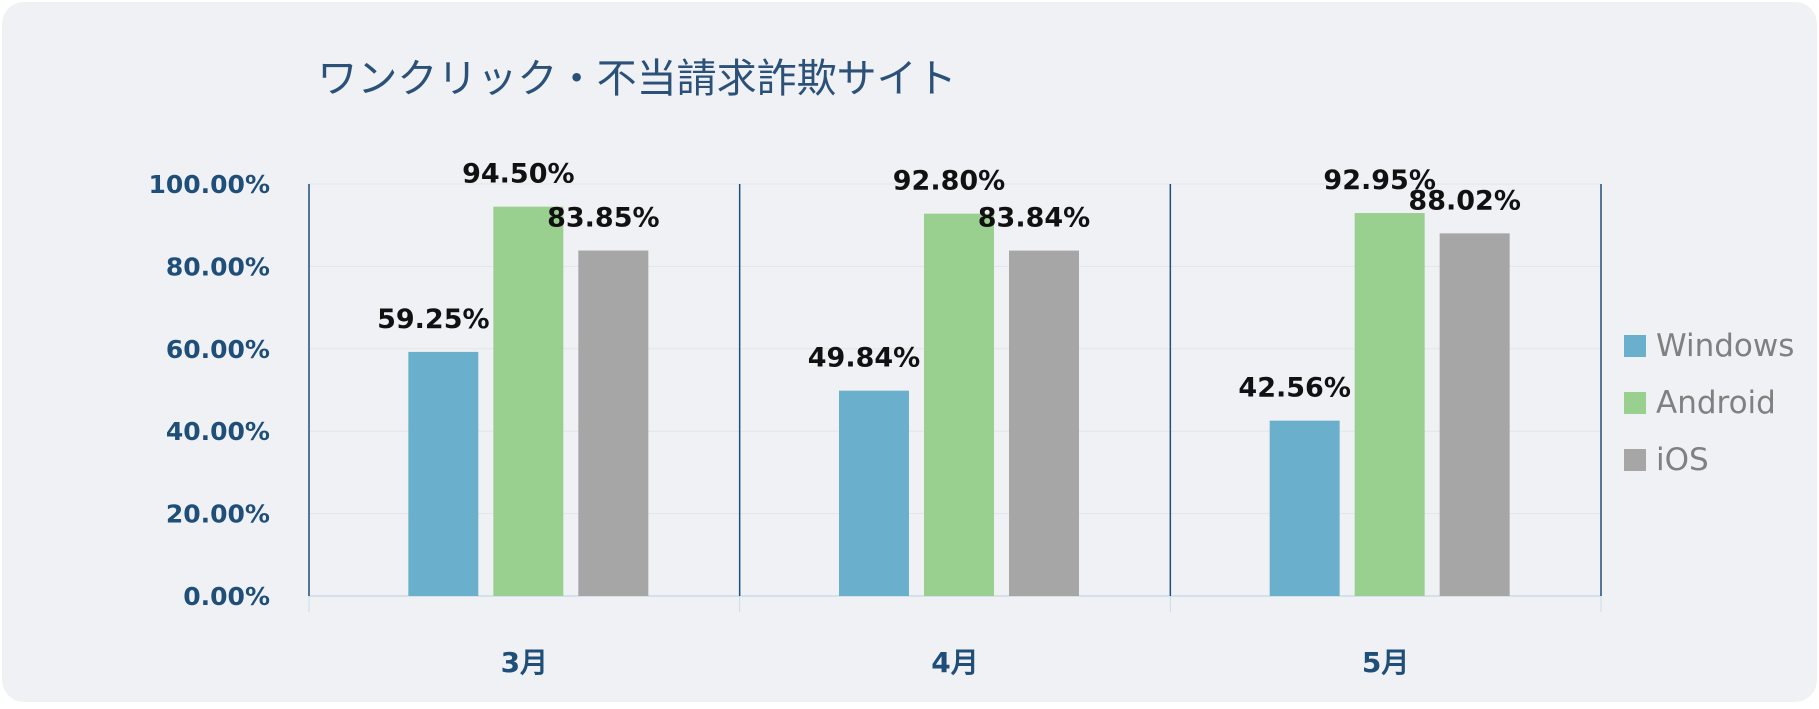 This screenshot has width=1819, height=709. Describe the element at coordinates (433, 319) in the screenshot. I see `data-label: 59.25%` at that location.